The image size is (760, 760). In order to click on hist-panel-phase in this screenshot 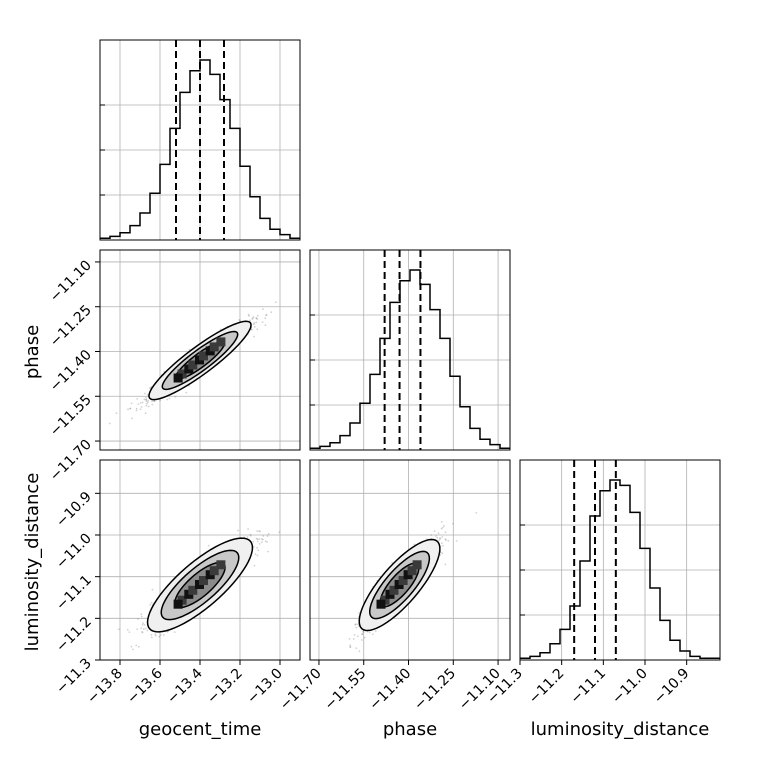, I will do `click(410, 350)`.